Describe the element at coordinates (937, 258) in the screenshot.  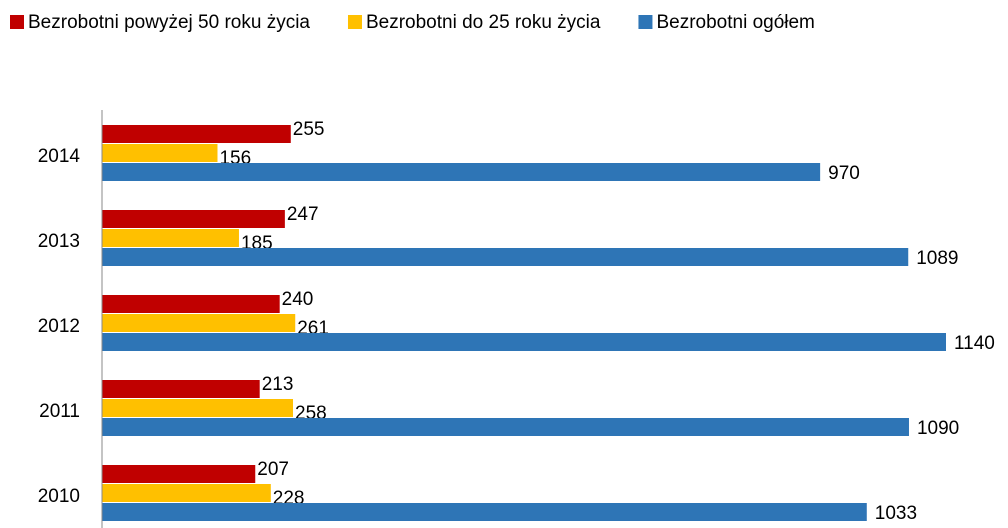
I see `data-label: 1089` at that location.